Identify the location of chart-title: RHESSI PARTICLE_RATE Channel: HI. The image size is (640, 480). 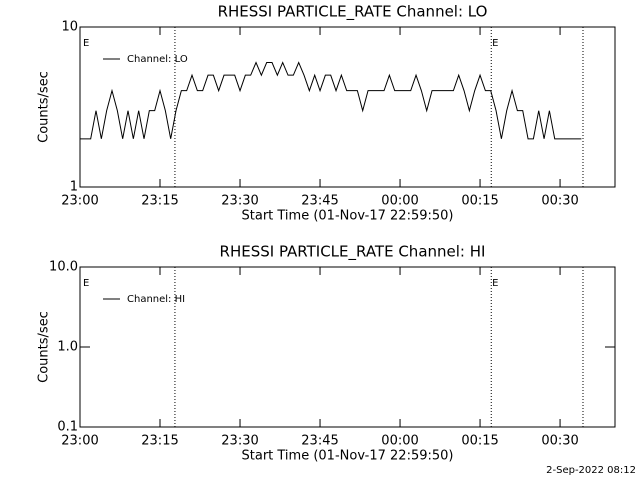
(353, 252).